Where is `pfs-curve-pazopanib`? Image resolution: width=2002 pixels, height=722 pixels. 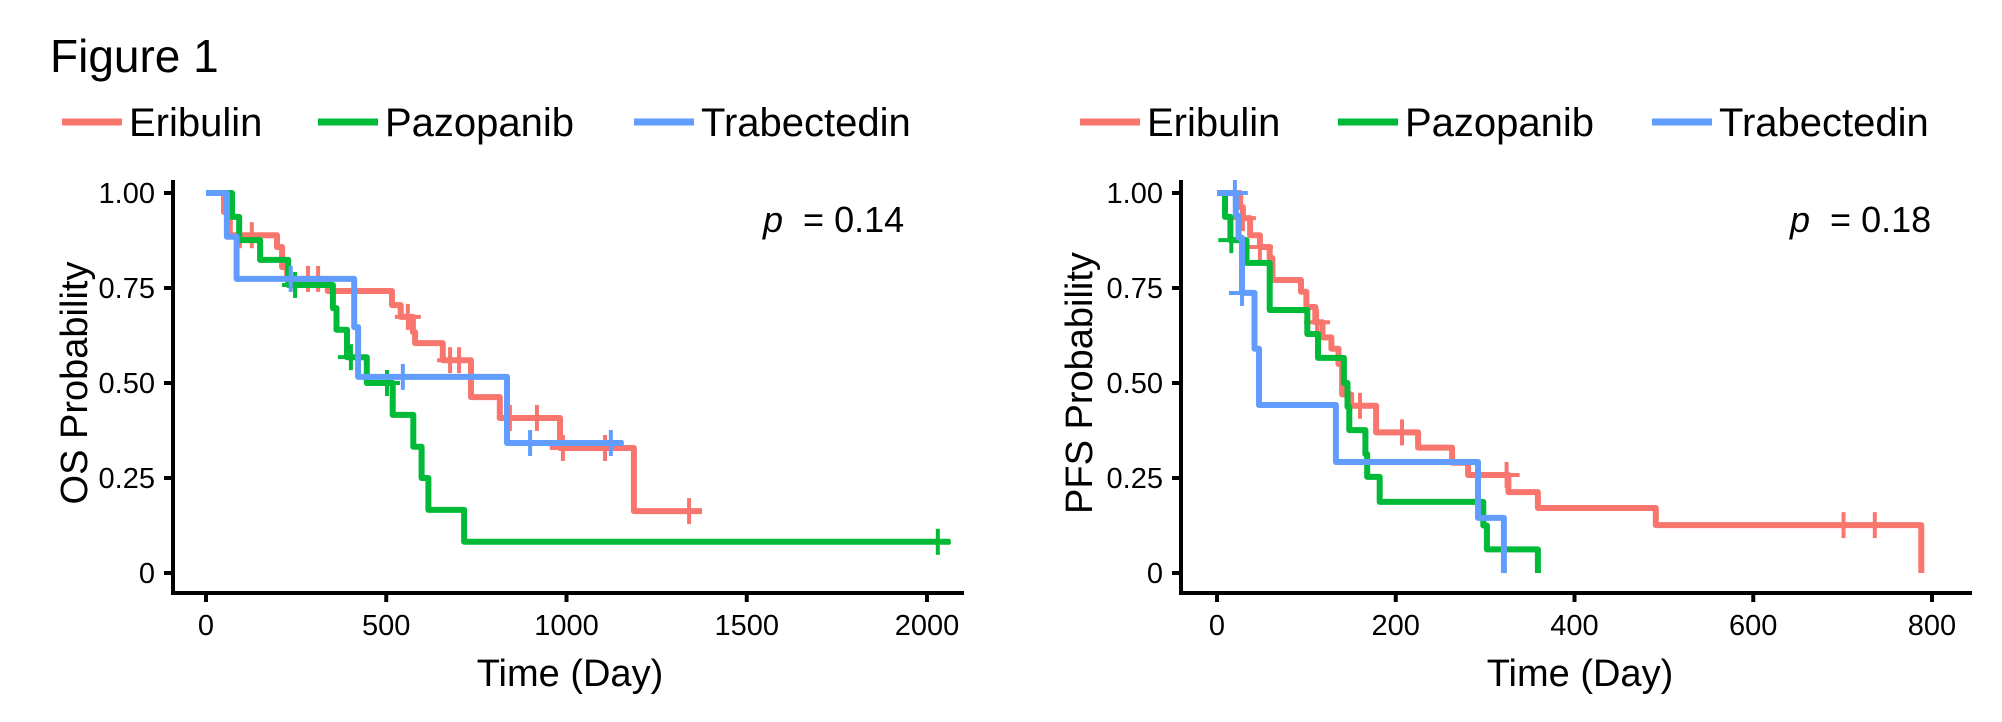 pfs-curve-pazopanib is located at coordinates (1379, 381).